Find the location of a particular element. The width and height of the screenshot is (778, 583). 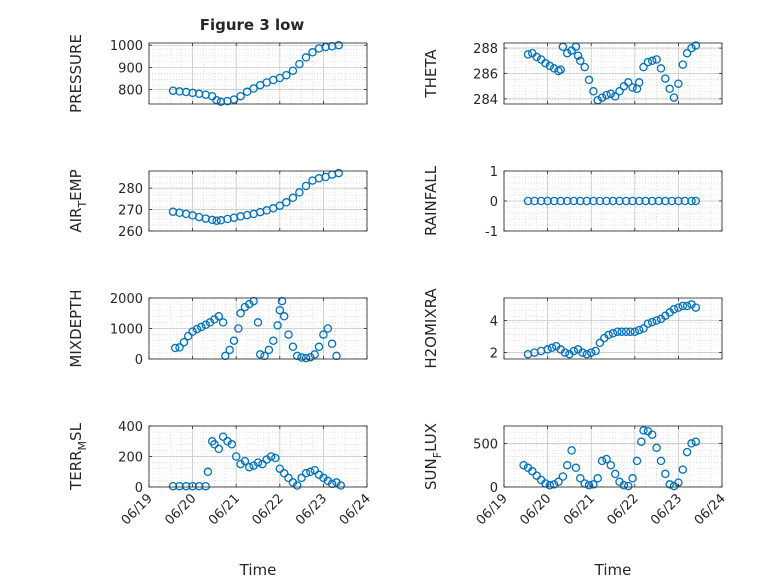

y-tick-label: 200 is located at coordinates (130, 458).